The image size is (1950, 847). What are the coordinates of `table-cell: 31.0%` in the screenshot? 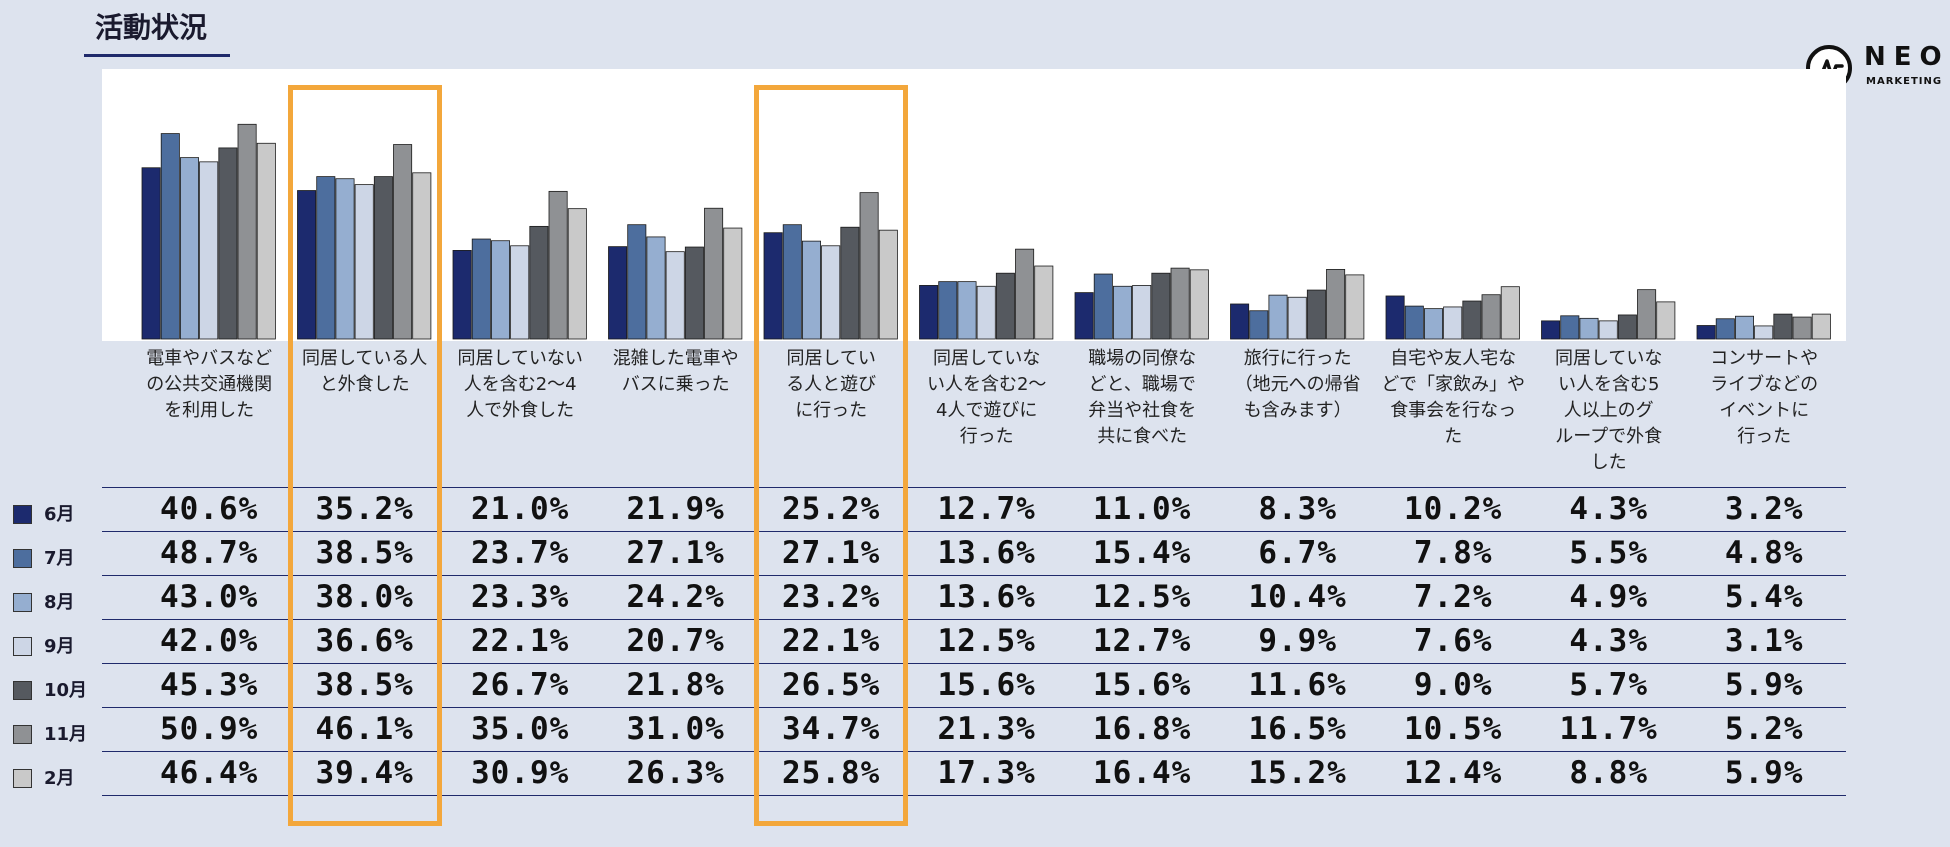 It's located at (675, 729).